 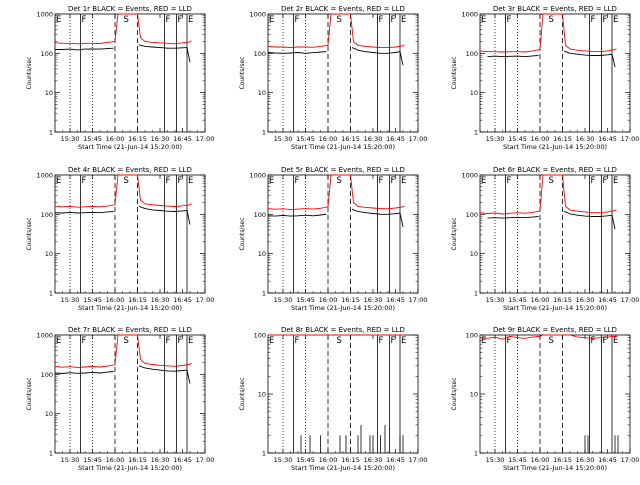 What do you see at coordinates (555, 170) in the screenshot?
I see `panel-title: Det 6r BLACK = Events, RED = LLD` at bounding box center [555, 170].